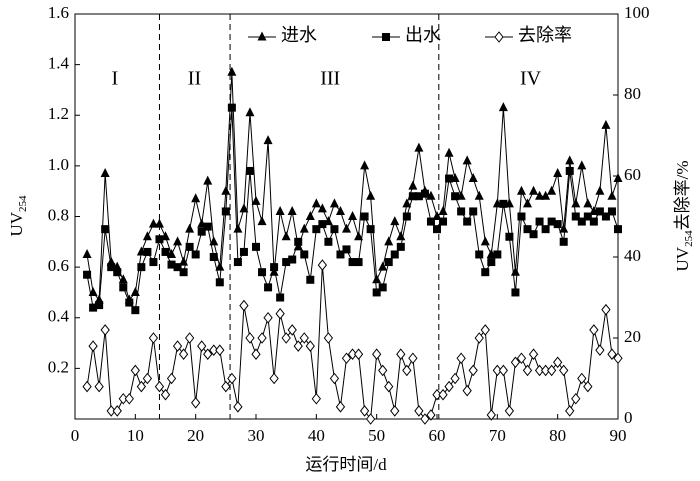 The width and height of the screenshot is (700, 481). I want to click on y-label-sub: 254, so click(23, 203).